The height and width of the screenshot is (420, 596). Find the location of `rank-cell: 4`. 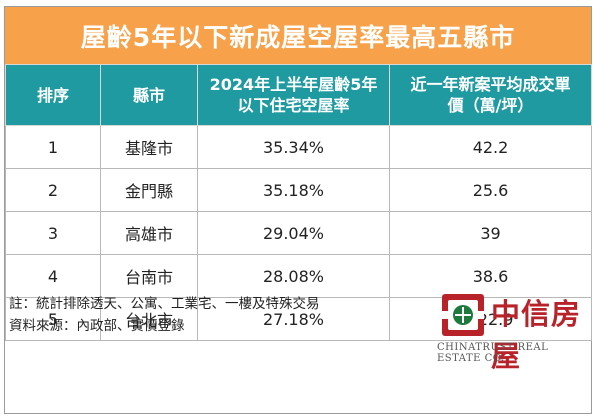

rank-cell: 4 is located at coordinates (53, 276).